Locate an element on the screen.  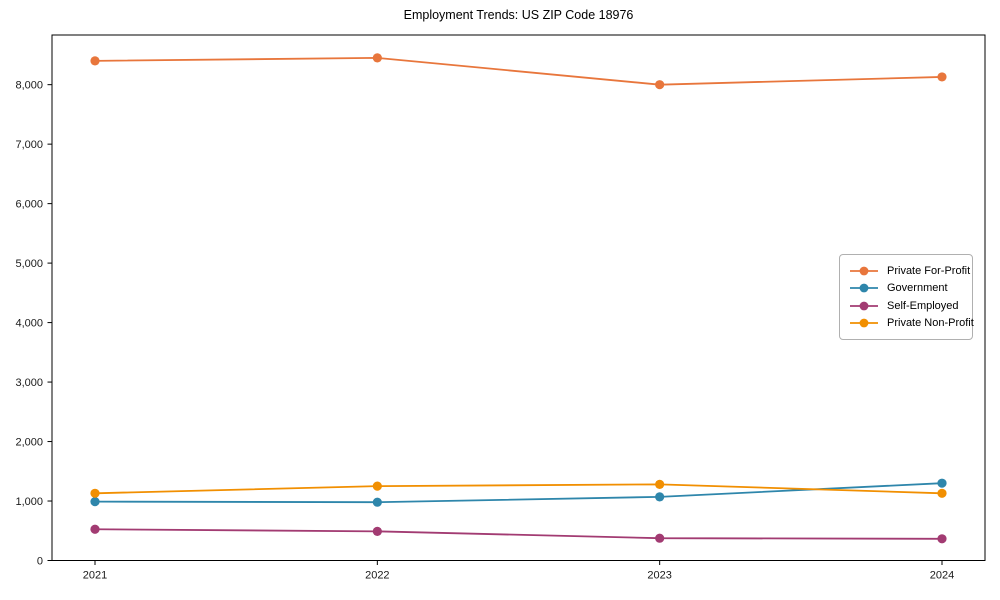
y-tick-label: 3,000 is located at coordinates (29, 383).